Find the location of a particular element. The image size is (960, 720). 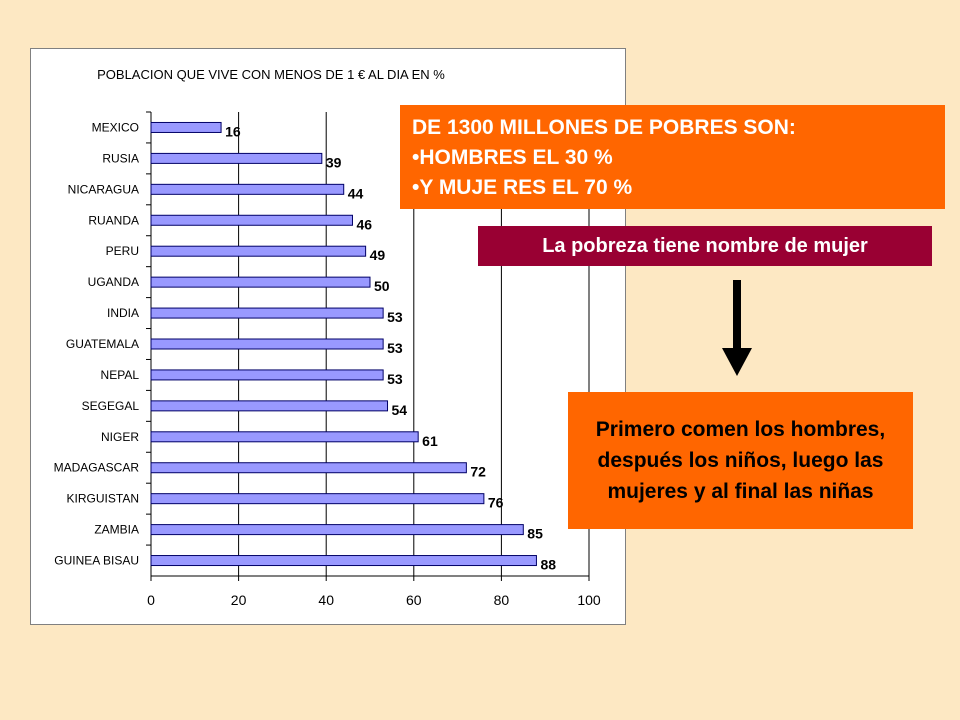

tagline-banner: La pobreza tiene nombre de mujer is located at coordinates (705, 246).